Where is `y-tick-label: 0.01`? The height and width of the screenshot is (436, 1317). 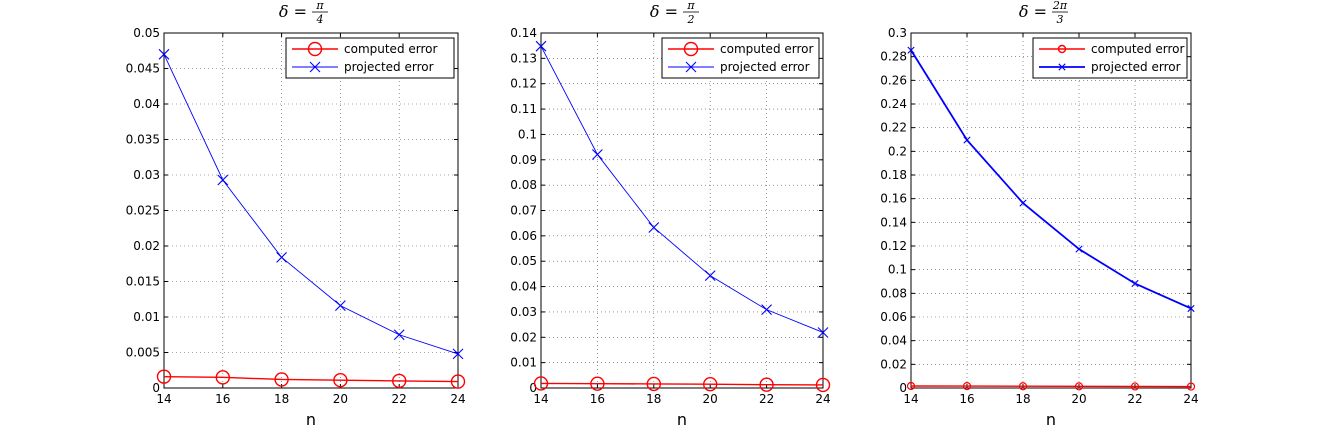
y-tick-label: 0.01 is located at coordinates (146, 317).